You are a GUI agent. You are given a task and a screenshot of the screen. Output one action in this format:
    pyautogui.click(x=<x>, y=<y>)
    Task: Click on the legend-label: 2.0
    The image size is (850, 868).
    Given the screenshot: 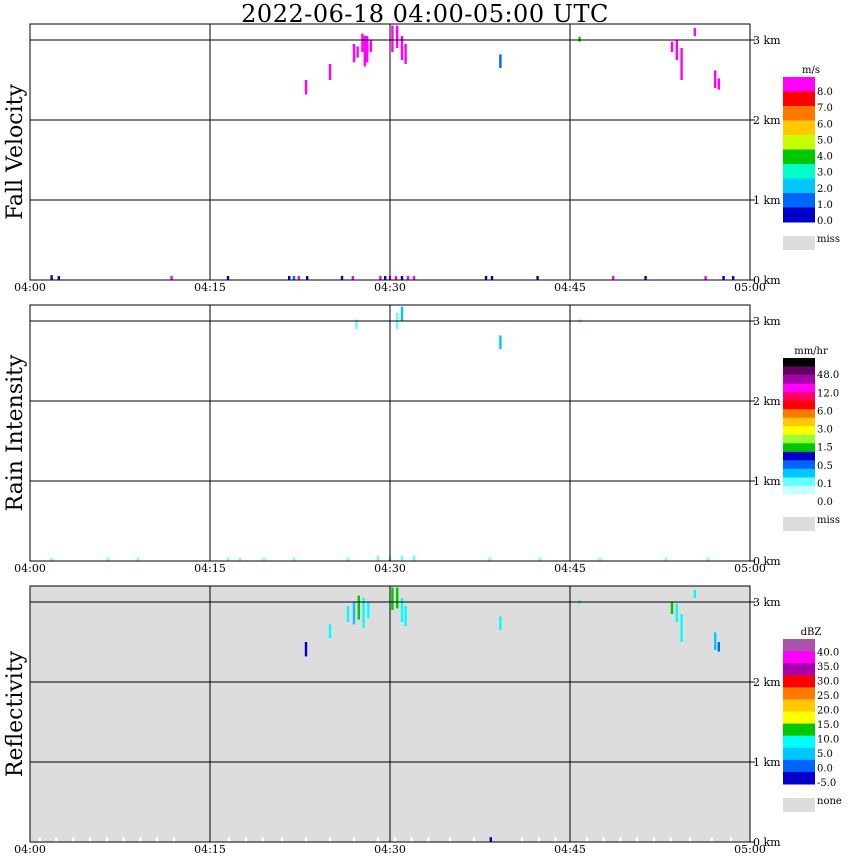 What is the action you would take?
    pyautogui.click(x=825, y=189)
    